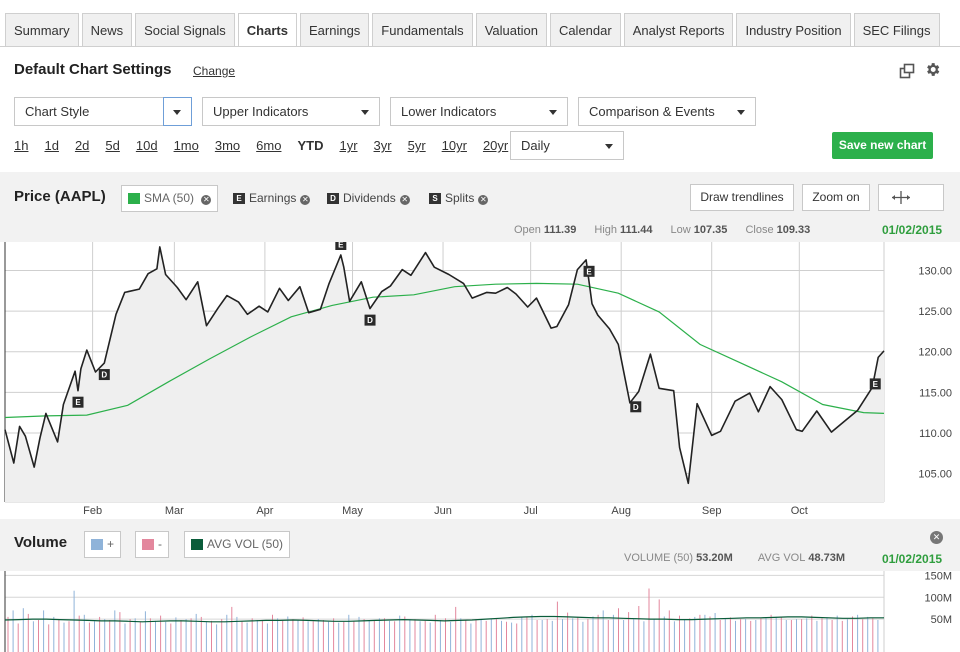  I want to click on chart-style-label: Chart Style, so click(57, 111).